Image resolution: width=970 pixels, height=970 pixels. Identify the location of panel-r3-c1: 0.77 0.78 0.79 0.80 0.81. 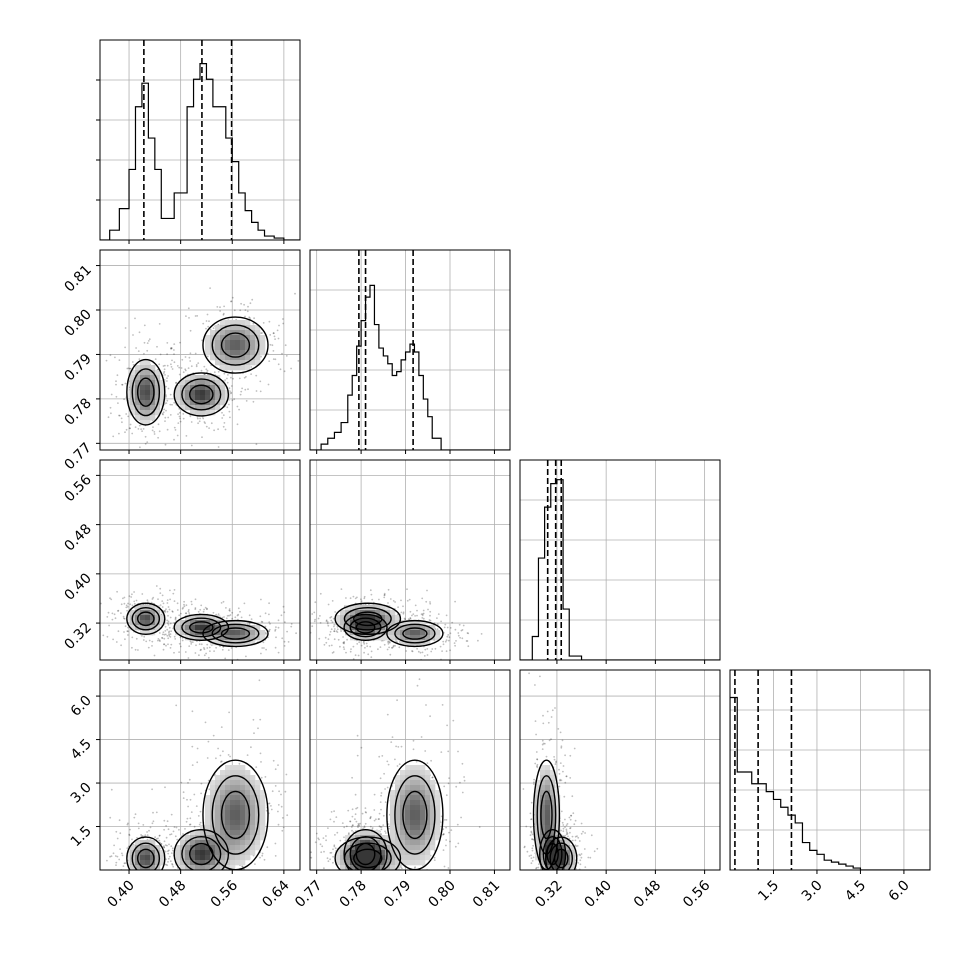
(401, 790).